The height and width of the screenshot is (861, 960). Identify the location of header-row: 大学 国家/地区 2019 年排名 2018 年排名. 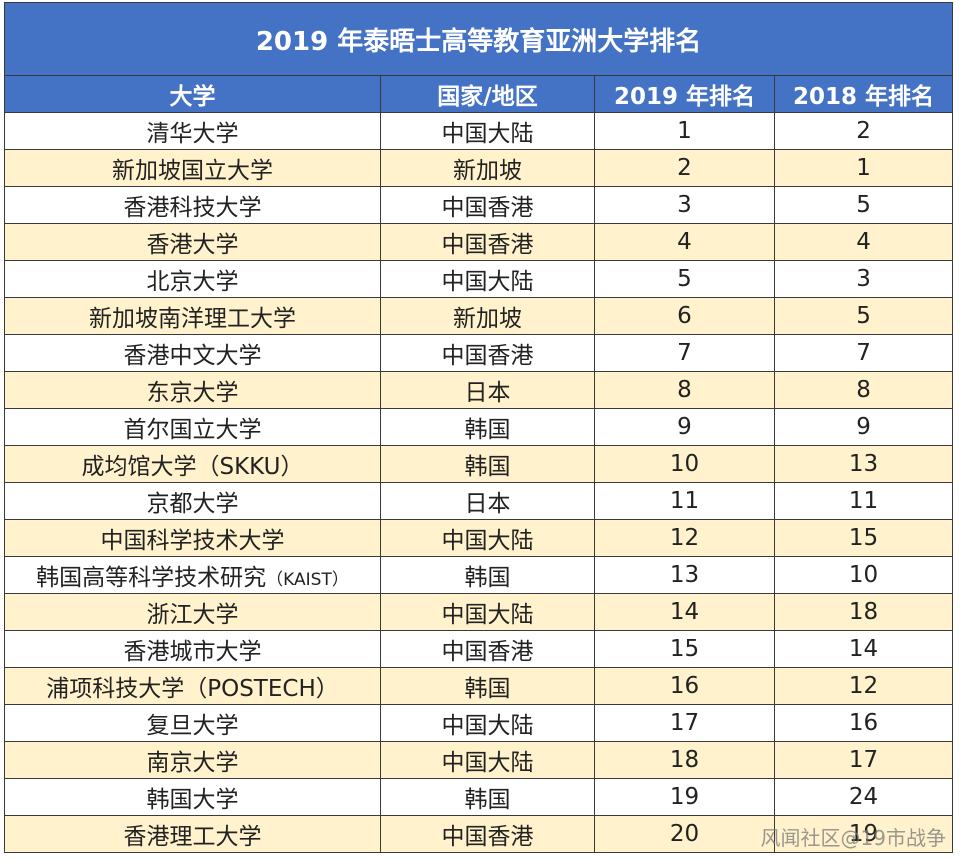
(479, 94).